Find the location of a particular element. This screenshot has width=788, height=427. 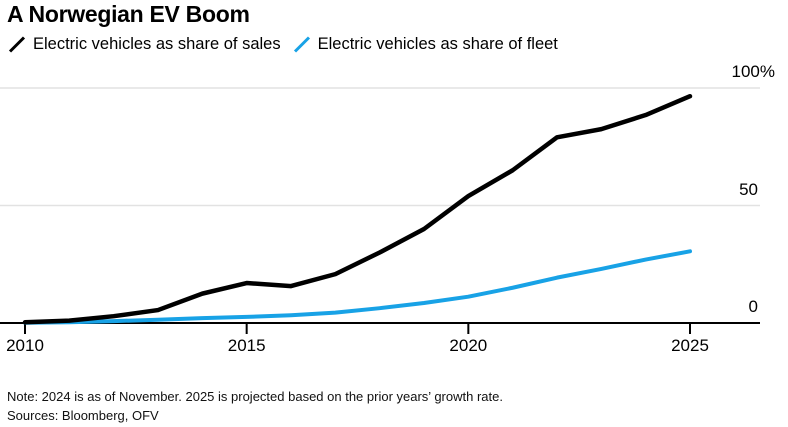

x-tick-label-2010: 2010 is located at coordinates (25, 345).